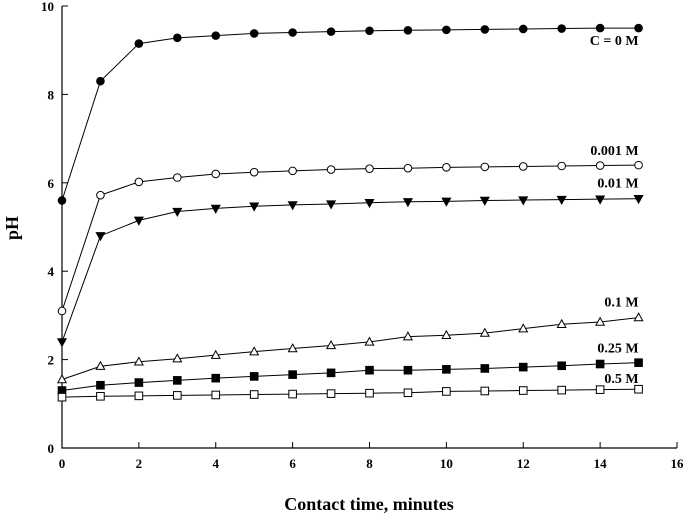  I want to click on x-tick-label: 10, so click(446, 463).